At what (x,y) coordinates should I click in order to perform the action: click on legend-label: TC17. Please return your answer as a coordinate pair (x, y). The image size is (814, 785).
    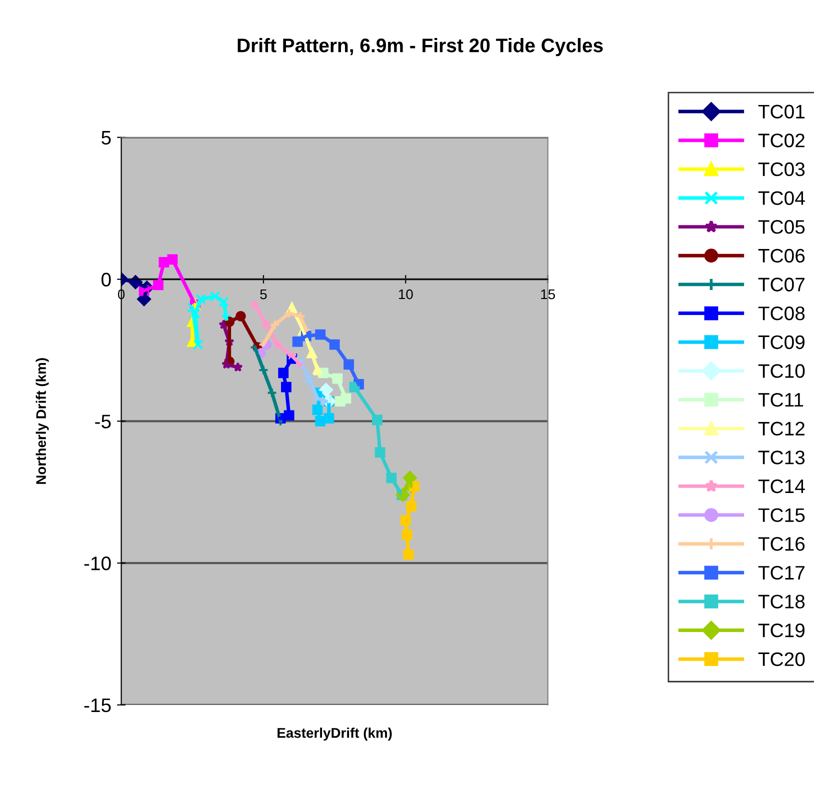
    Looking at the image, I should click on (781, 573).